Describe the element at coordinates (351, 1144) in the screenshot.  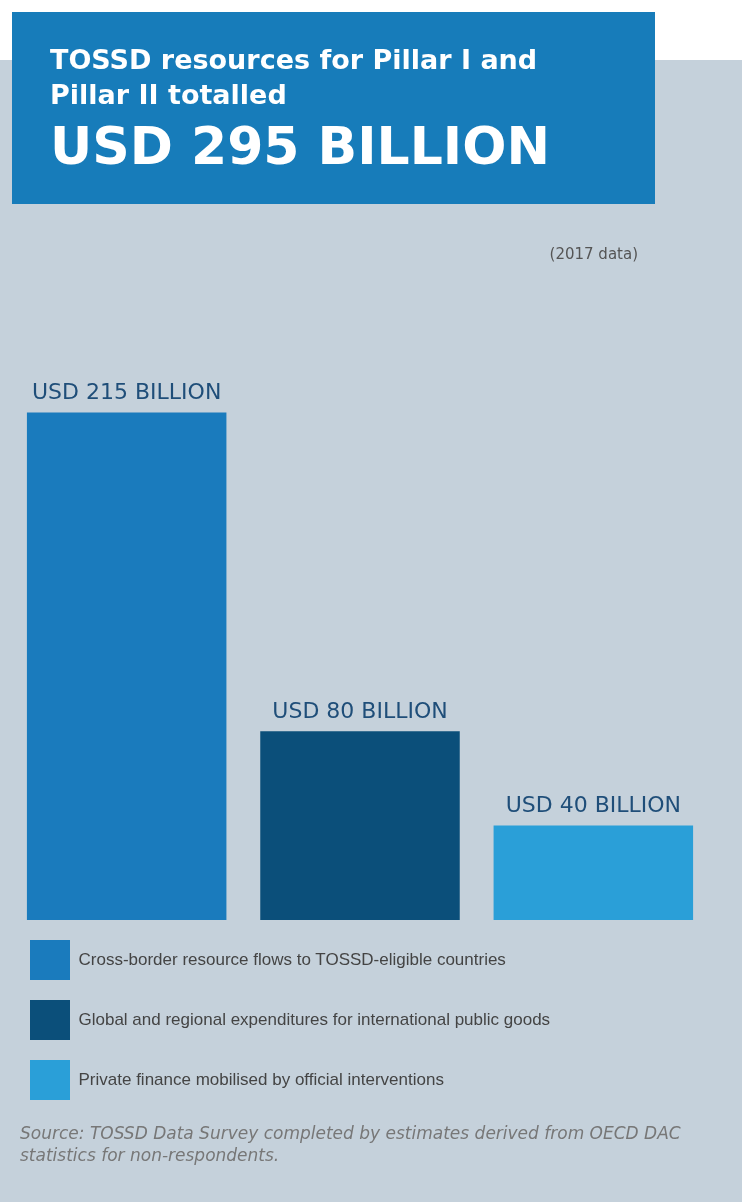
I see `source-note: Source: TOSSD Data Survey completed by estimates derived from OECD DAC statistics for non-respondents.` at that location.